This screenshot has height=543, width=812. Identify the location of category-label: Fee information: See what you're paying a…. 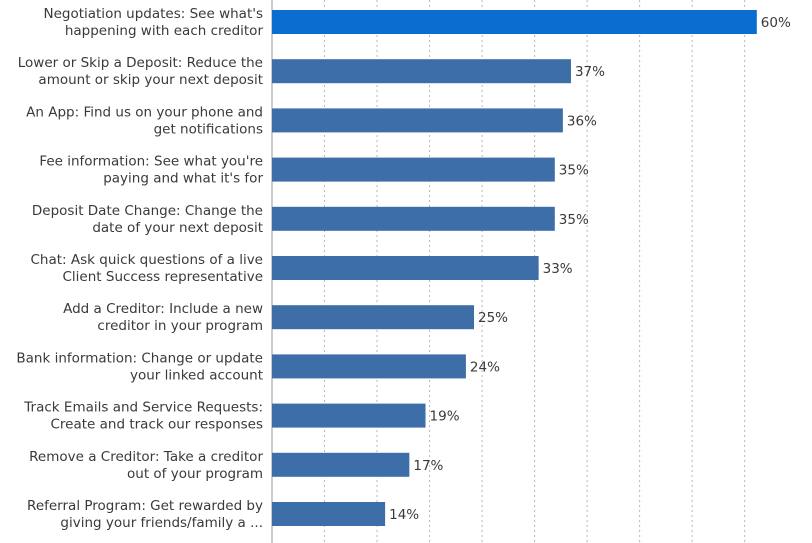
(151, 170).